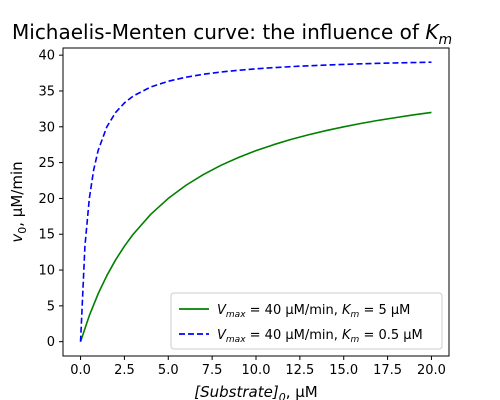 The image size is (500, 400). I want to click on x-tick-label-2-5: 2.5, so click(124, 370).